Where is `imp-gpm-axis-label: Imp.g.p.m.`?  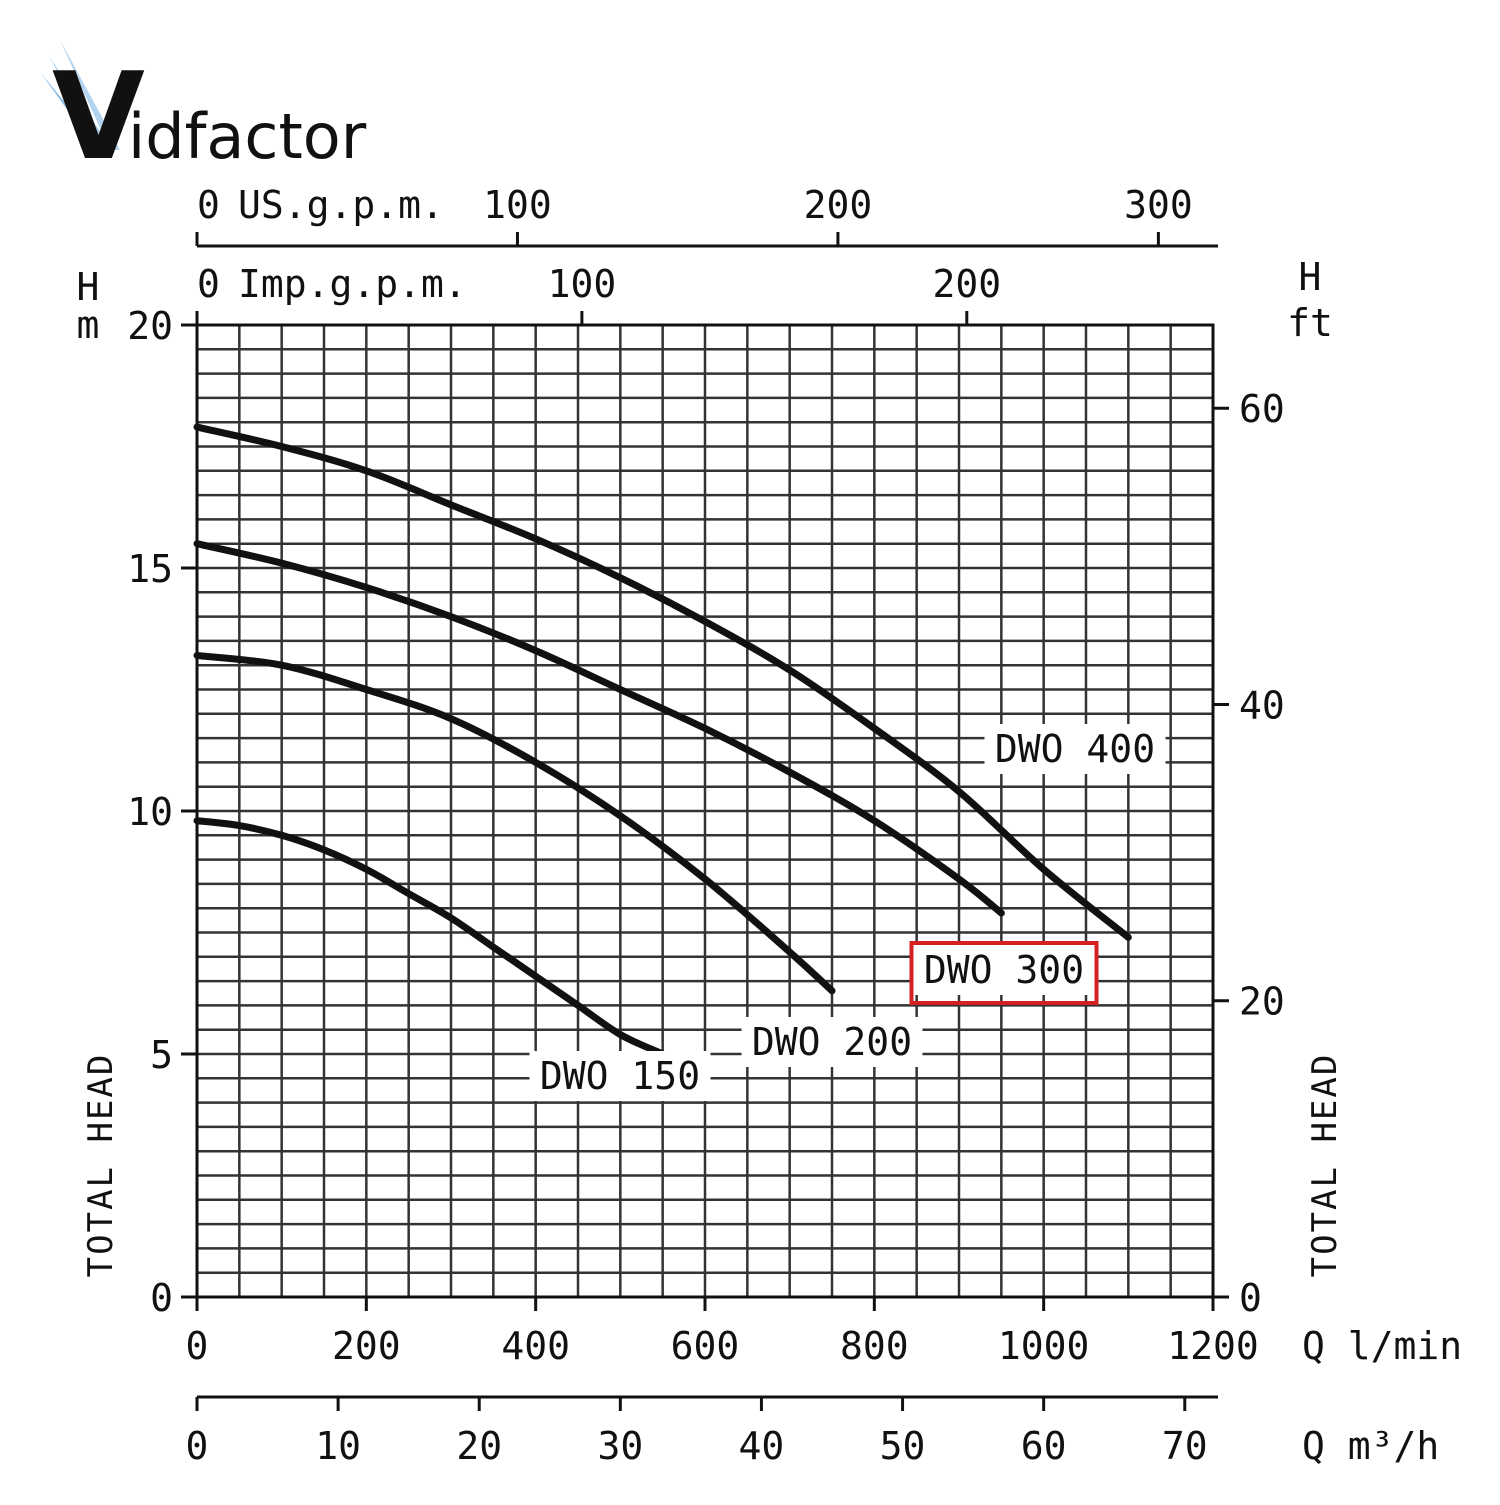 imp-gpm-axis-label: Imp.g.p.m. is located at coordinates (352, 284).